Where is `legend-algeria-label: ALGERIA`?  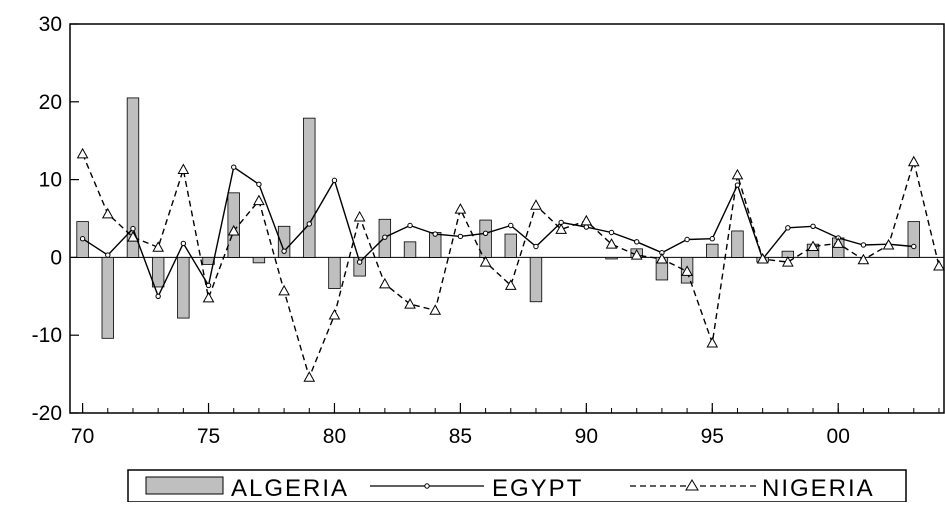 legend-algeria-label: ALGERIA is located at coordinates (290, 488).